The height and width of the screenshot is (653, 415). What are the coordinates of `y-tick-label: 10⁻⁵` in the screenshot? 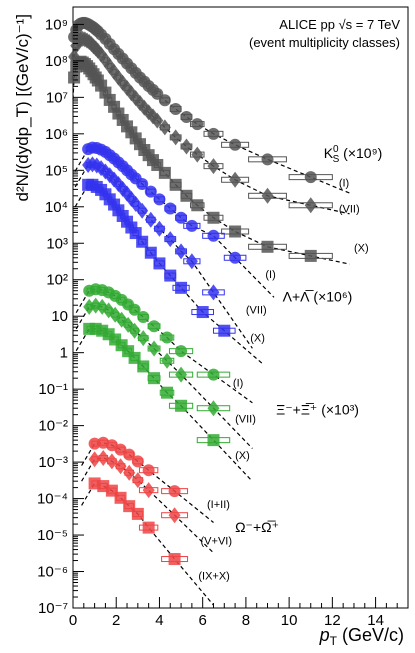 It's located at (52, 535).